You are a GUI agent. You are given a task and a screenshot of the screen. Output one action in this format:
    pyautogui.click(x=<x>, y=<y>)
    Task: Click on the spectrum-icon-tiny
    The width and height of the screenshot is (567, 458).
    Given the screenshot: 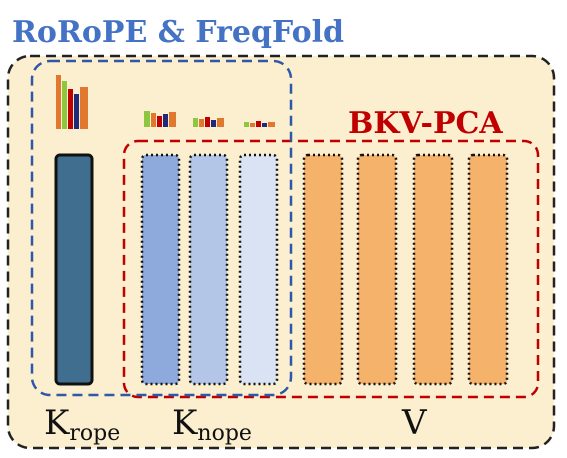 What is the action you would take?
    pyautogui.click(x=259, y=124)
    